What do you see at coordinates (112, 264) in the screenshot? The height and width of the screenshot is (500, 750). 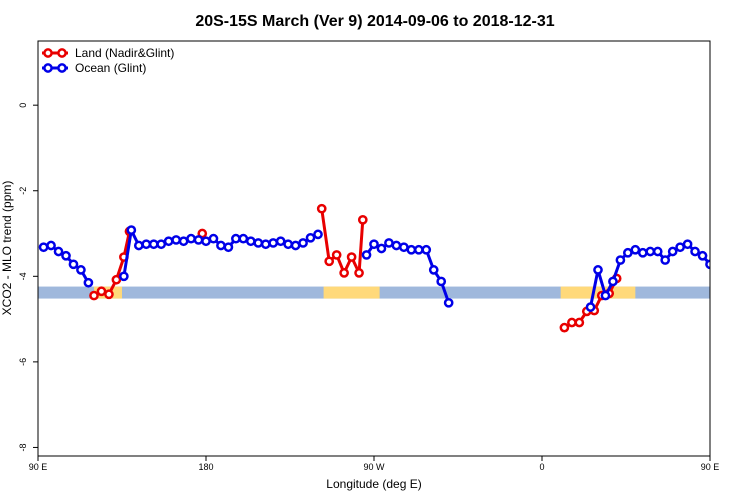 I see `land-series-line` at bounding box center [112, 264].